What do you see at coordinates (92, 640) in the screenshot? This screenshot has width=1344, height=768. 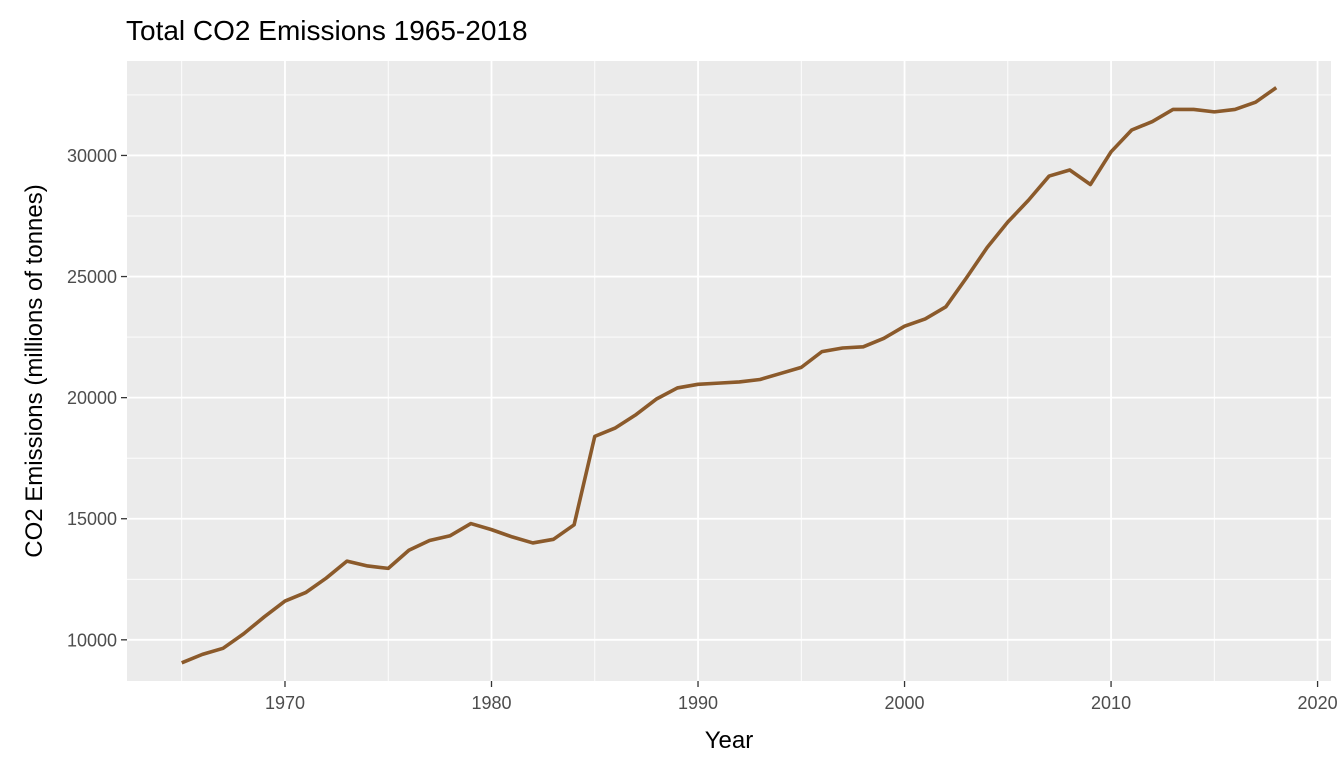 I see `y-tick-label: 10000` at bounding box center [92, 640].